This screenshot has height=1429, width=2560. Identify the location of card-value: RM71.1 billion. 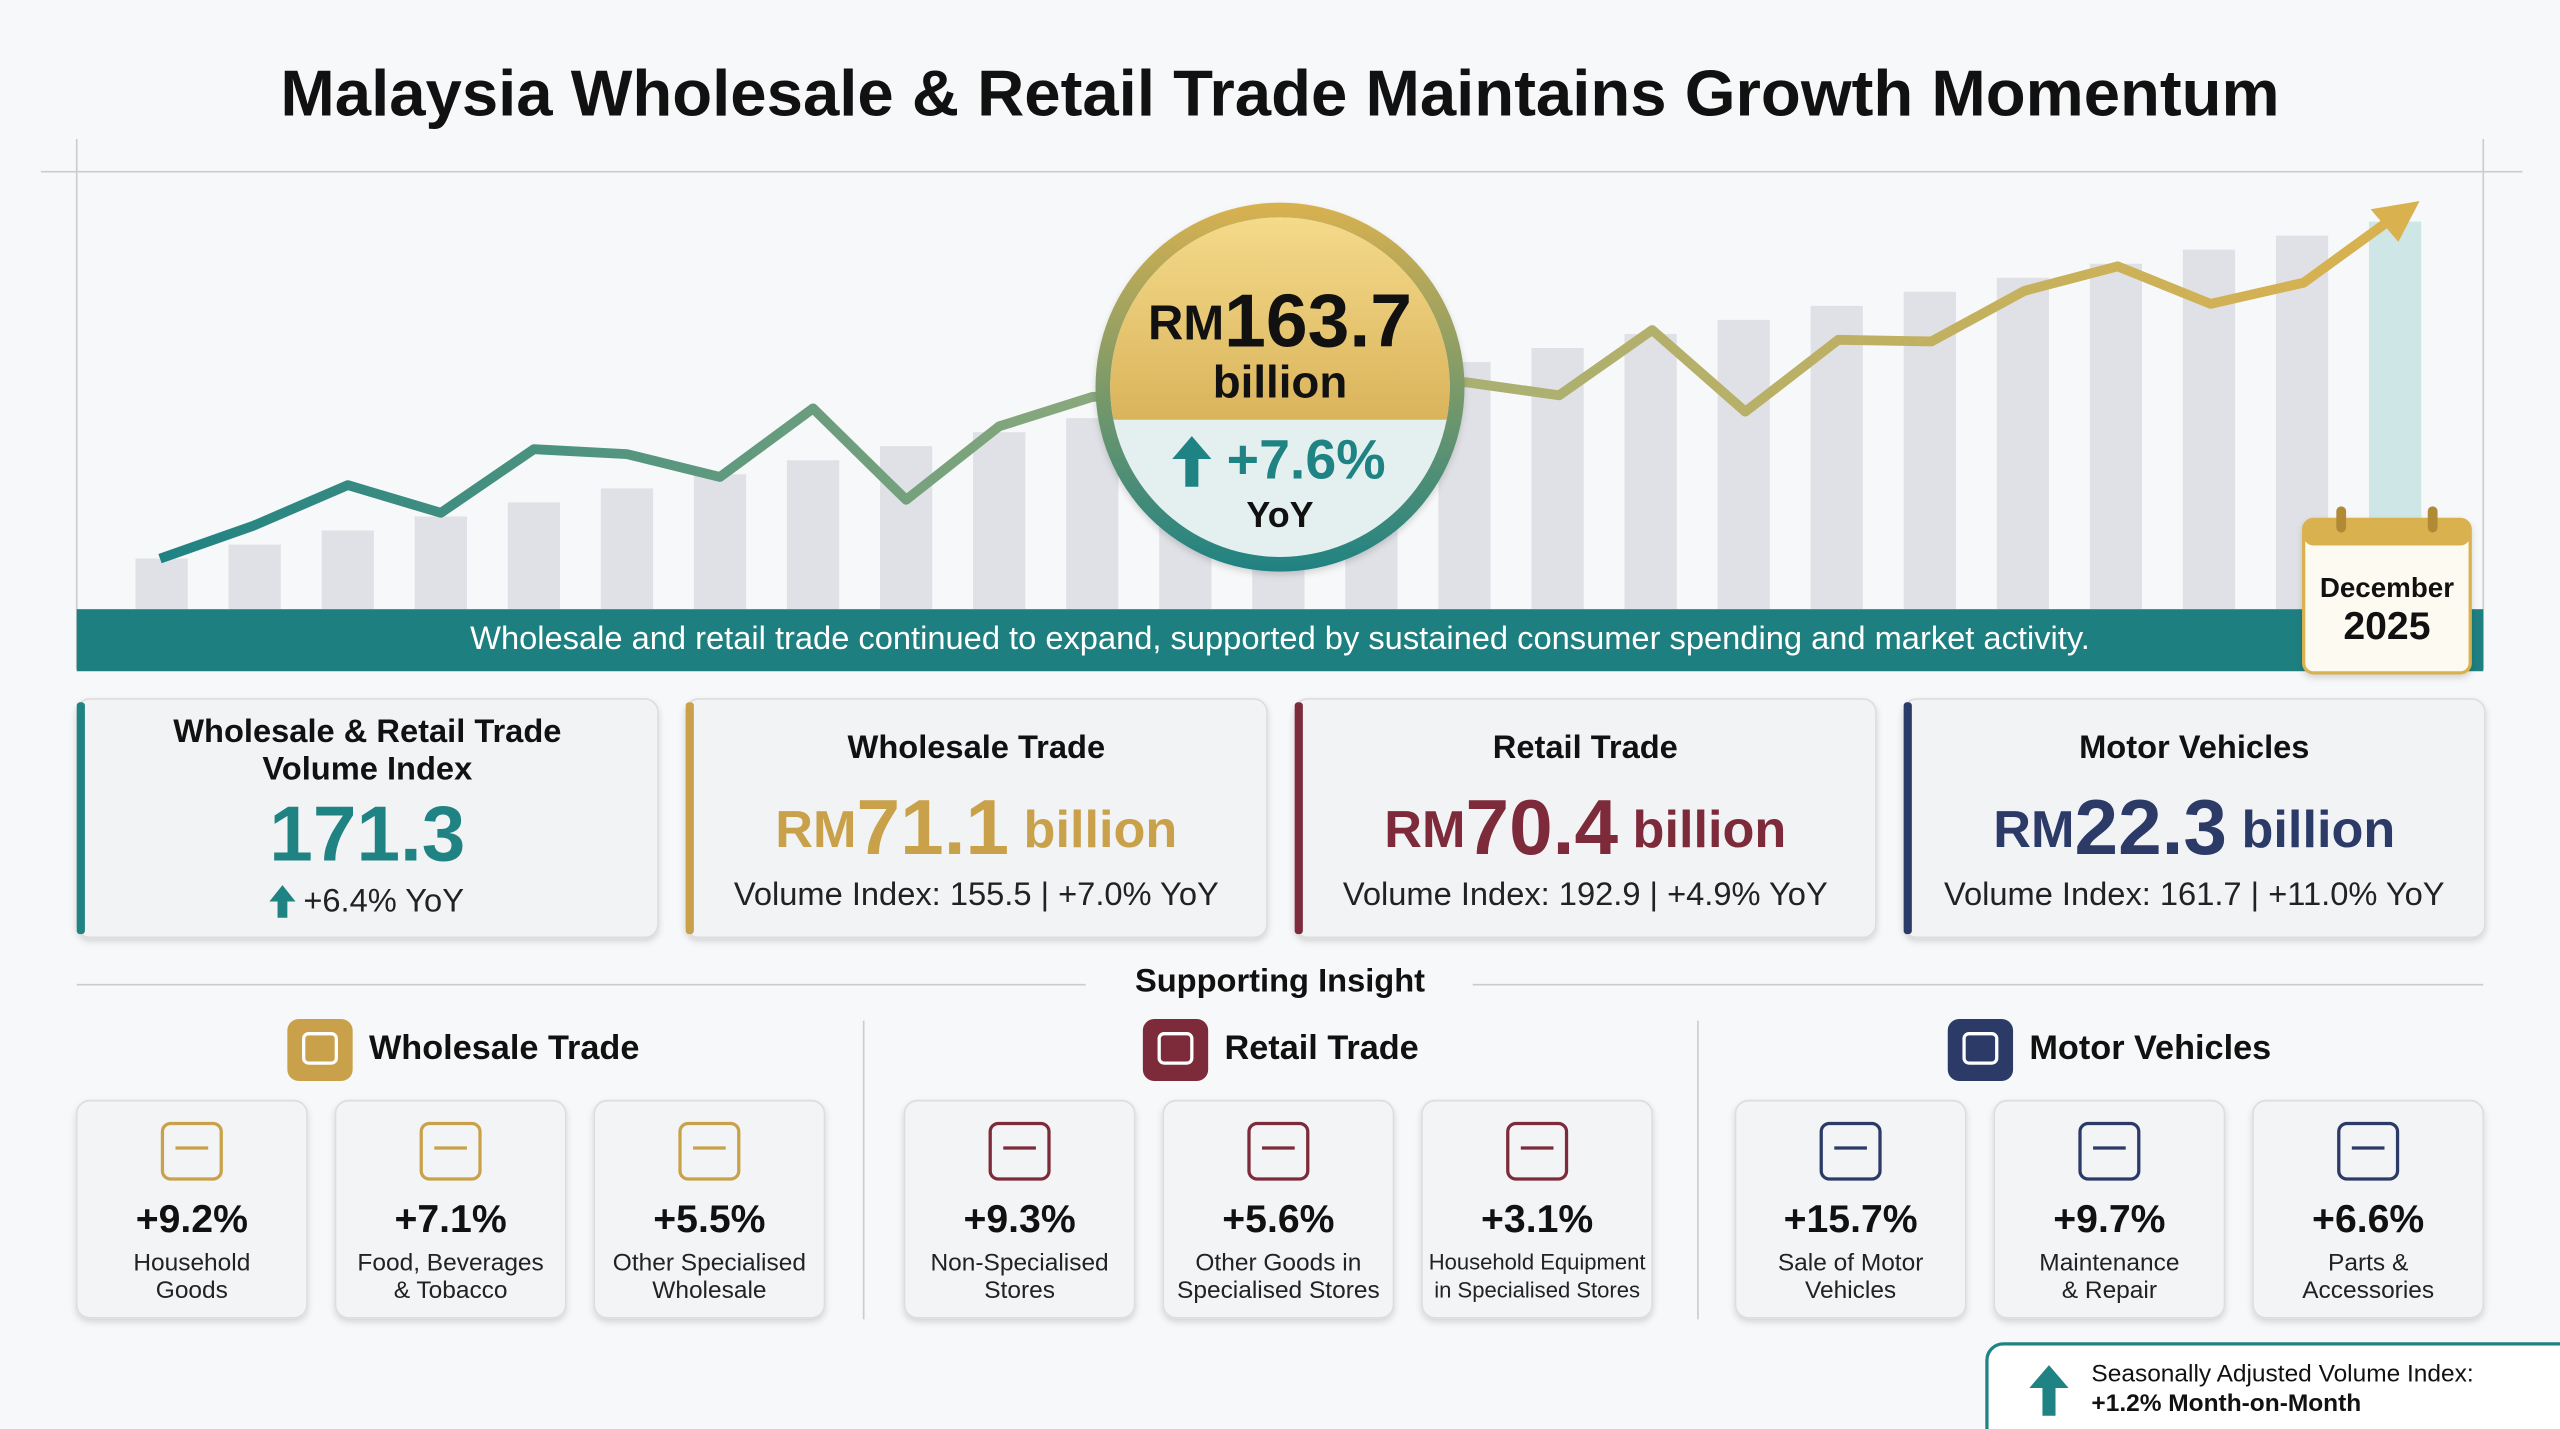
(976, 827).